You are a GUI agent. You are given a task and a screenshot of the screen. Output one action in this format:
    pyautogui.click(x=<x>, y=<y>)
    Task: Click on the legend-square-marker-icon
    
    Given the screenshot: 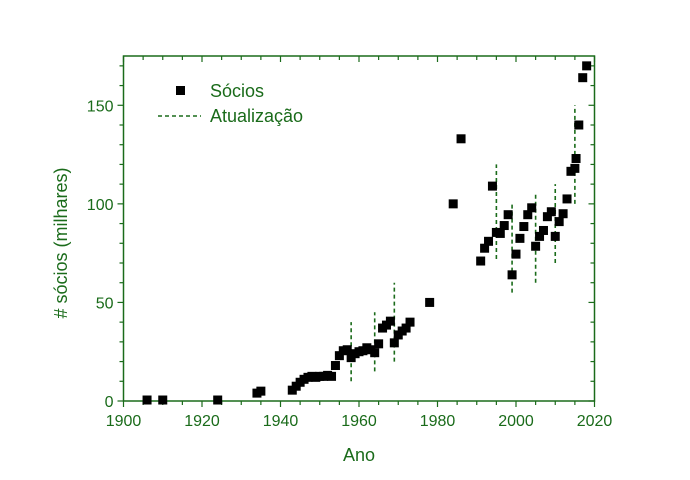 What is the action you would take?
    pyautogui.click(x=180, y=90)
    